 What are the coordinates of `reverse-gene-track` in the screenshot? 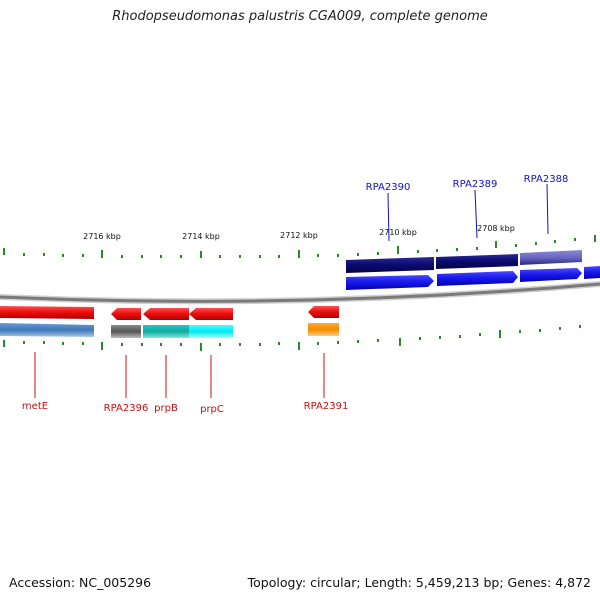 It's located at (169, 330).